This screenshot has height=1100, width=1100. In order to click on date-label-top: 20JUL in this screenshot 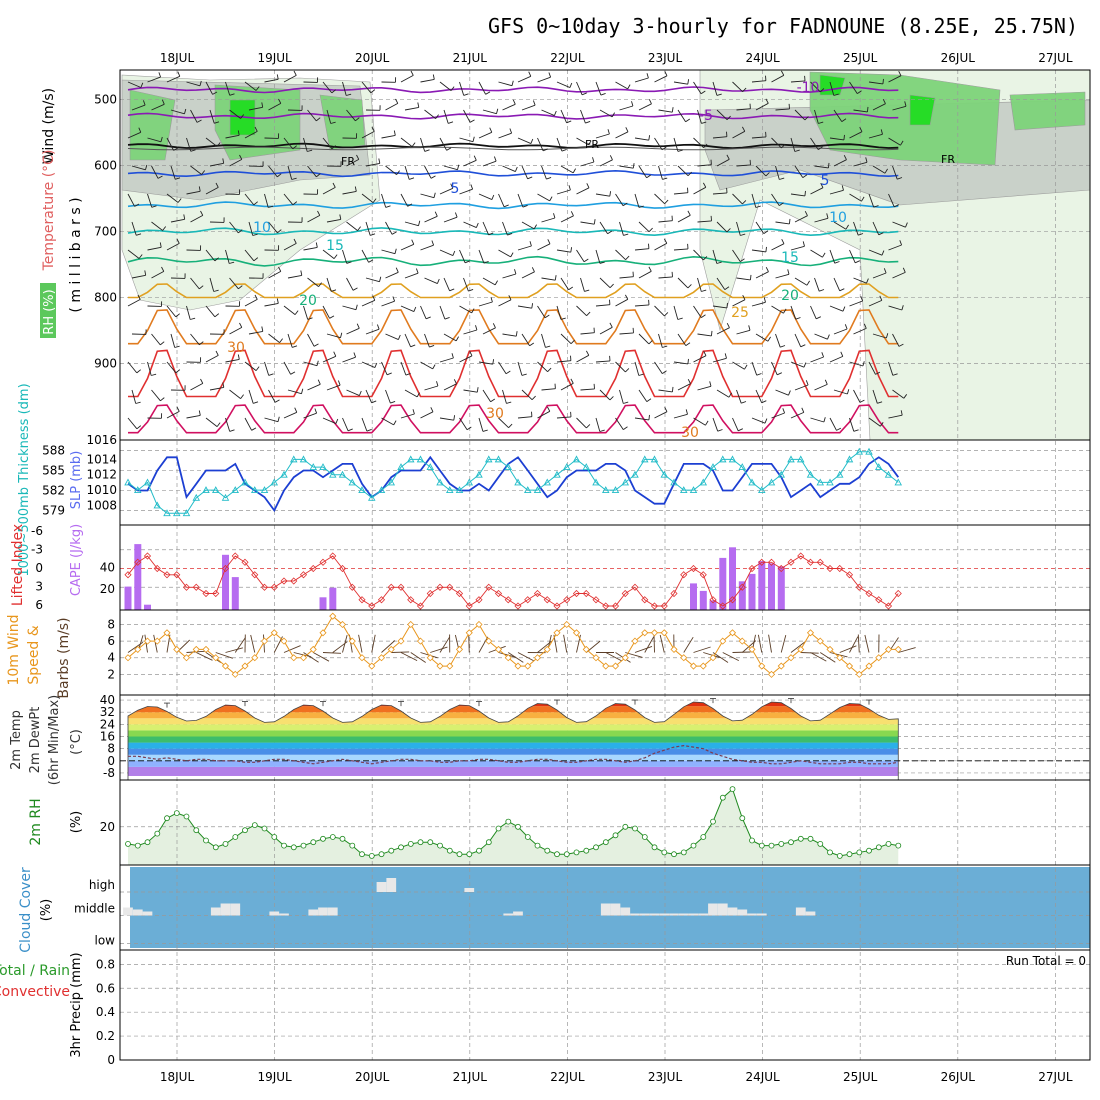, I will do `click(372, 58)`.